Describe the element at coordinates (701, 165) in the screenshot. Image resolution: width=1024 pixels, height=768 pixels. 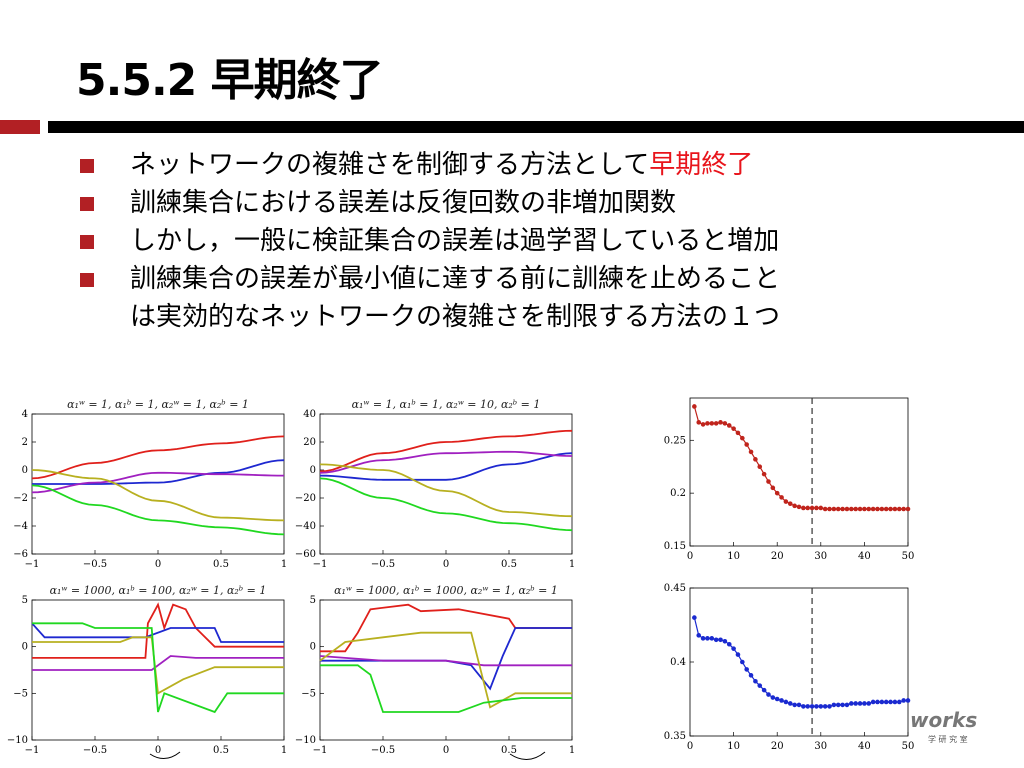
I see `highlight-text: 早期終了` at that location.